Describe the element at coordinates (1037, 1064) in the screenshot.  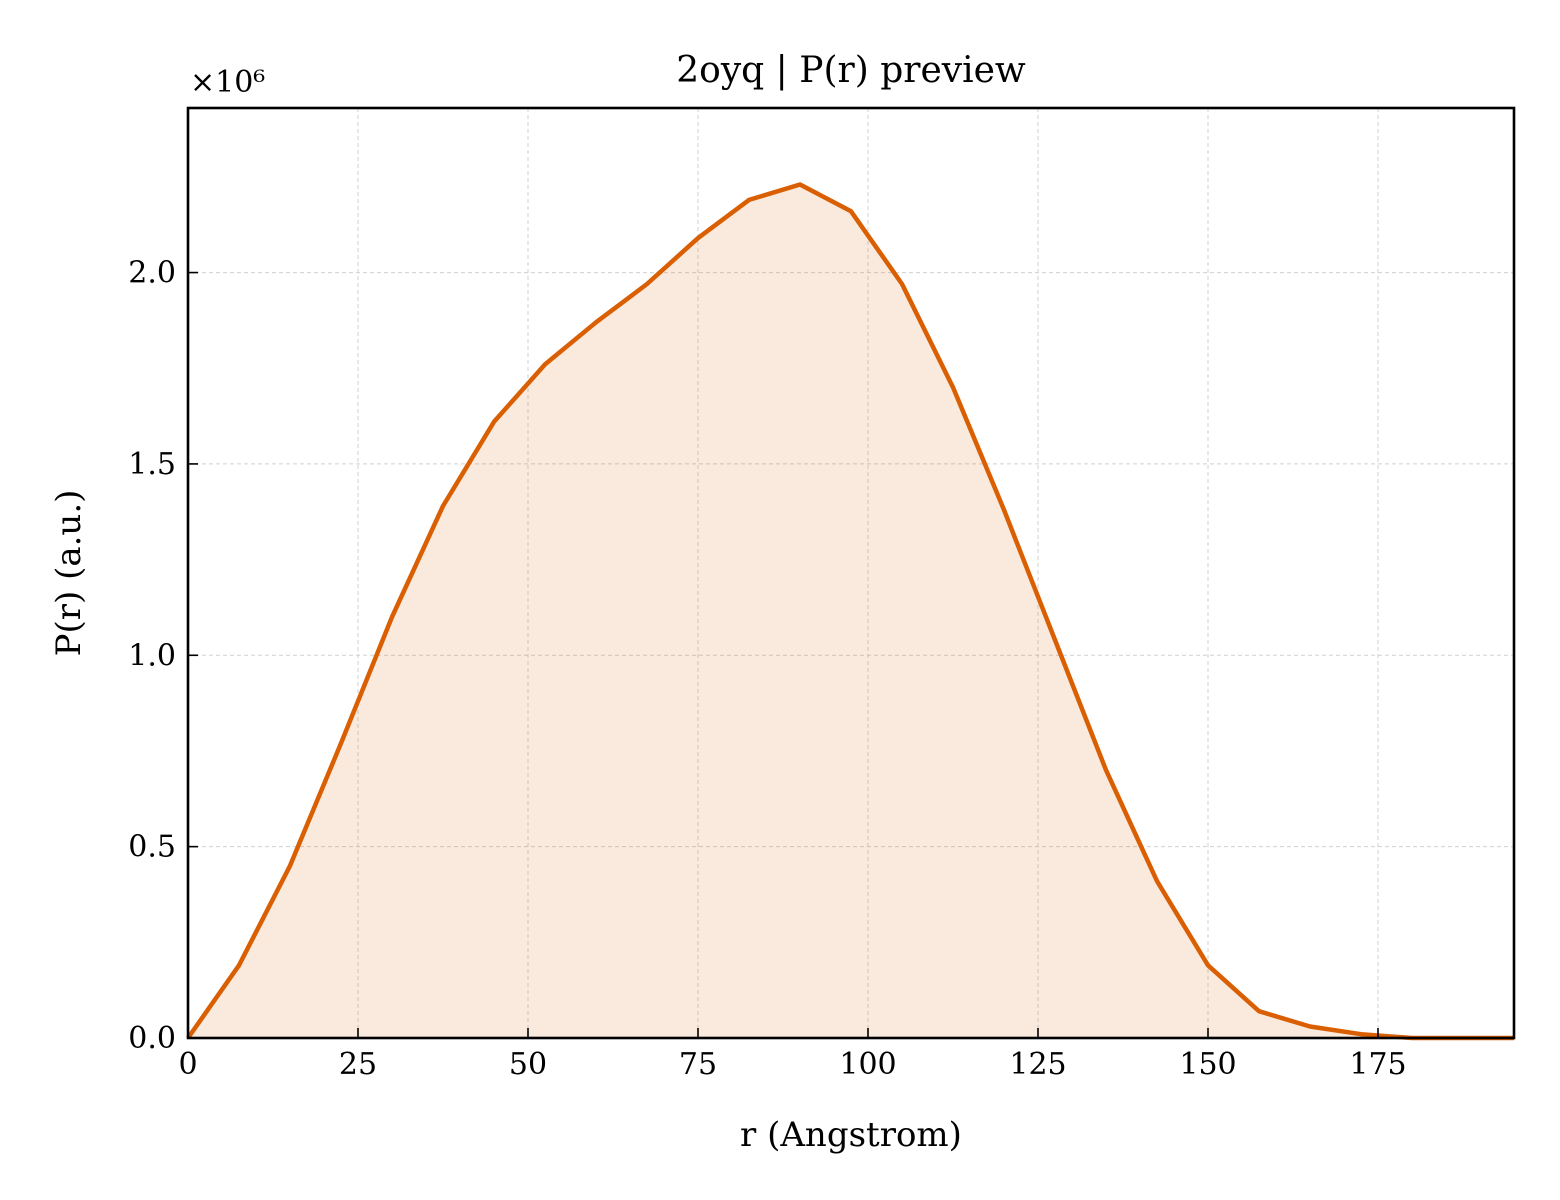
I see `x-tick-label: 125` at that location.